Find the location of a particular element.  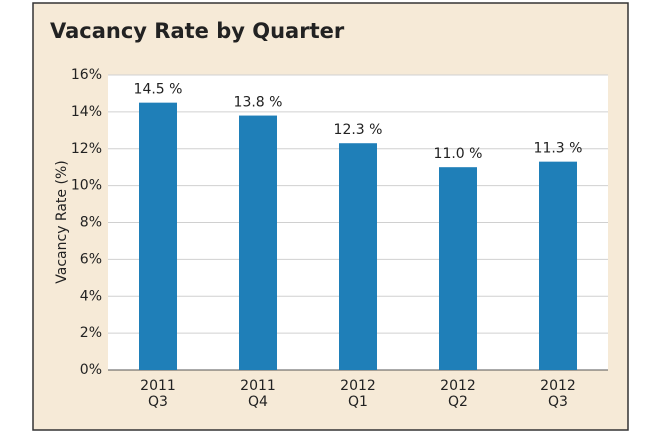

y-tick-label: 8% is located at coordinates (91, 223).